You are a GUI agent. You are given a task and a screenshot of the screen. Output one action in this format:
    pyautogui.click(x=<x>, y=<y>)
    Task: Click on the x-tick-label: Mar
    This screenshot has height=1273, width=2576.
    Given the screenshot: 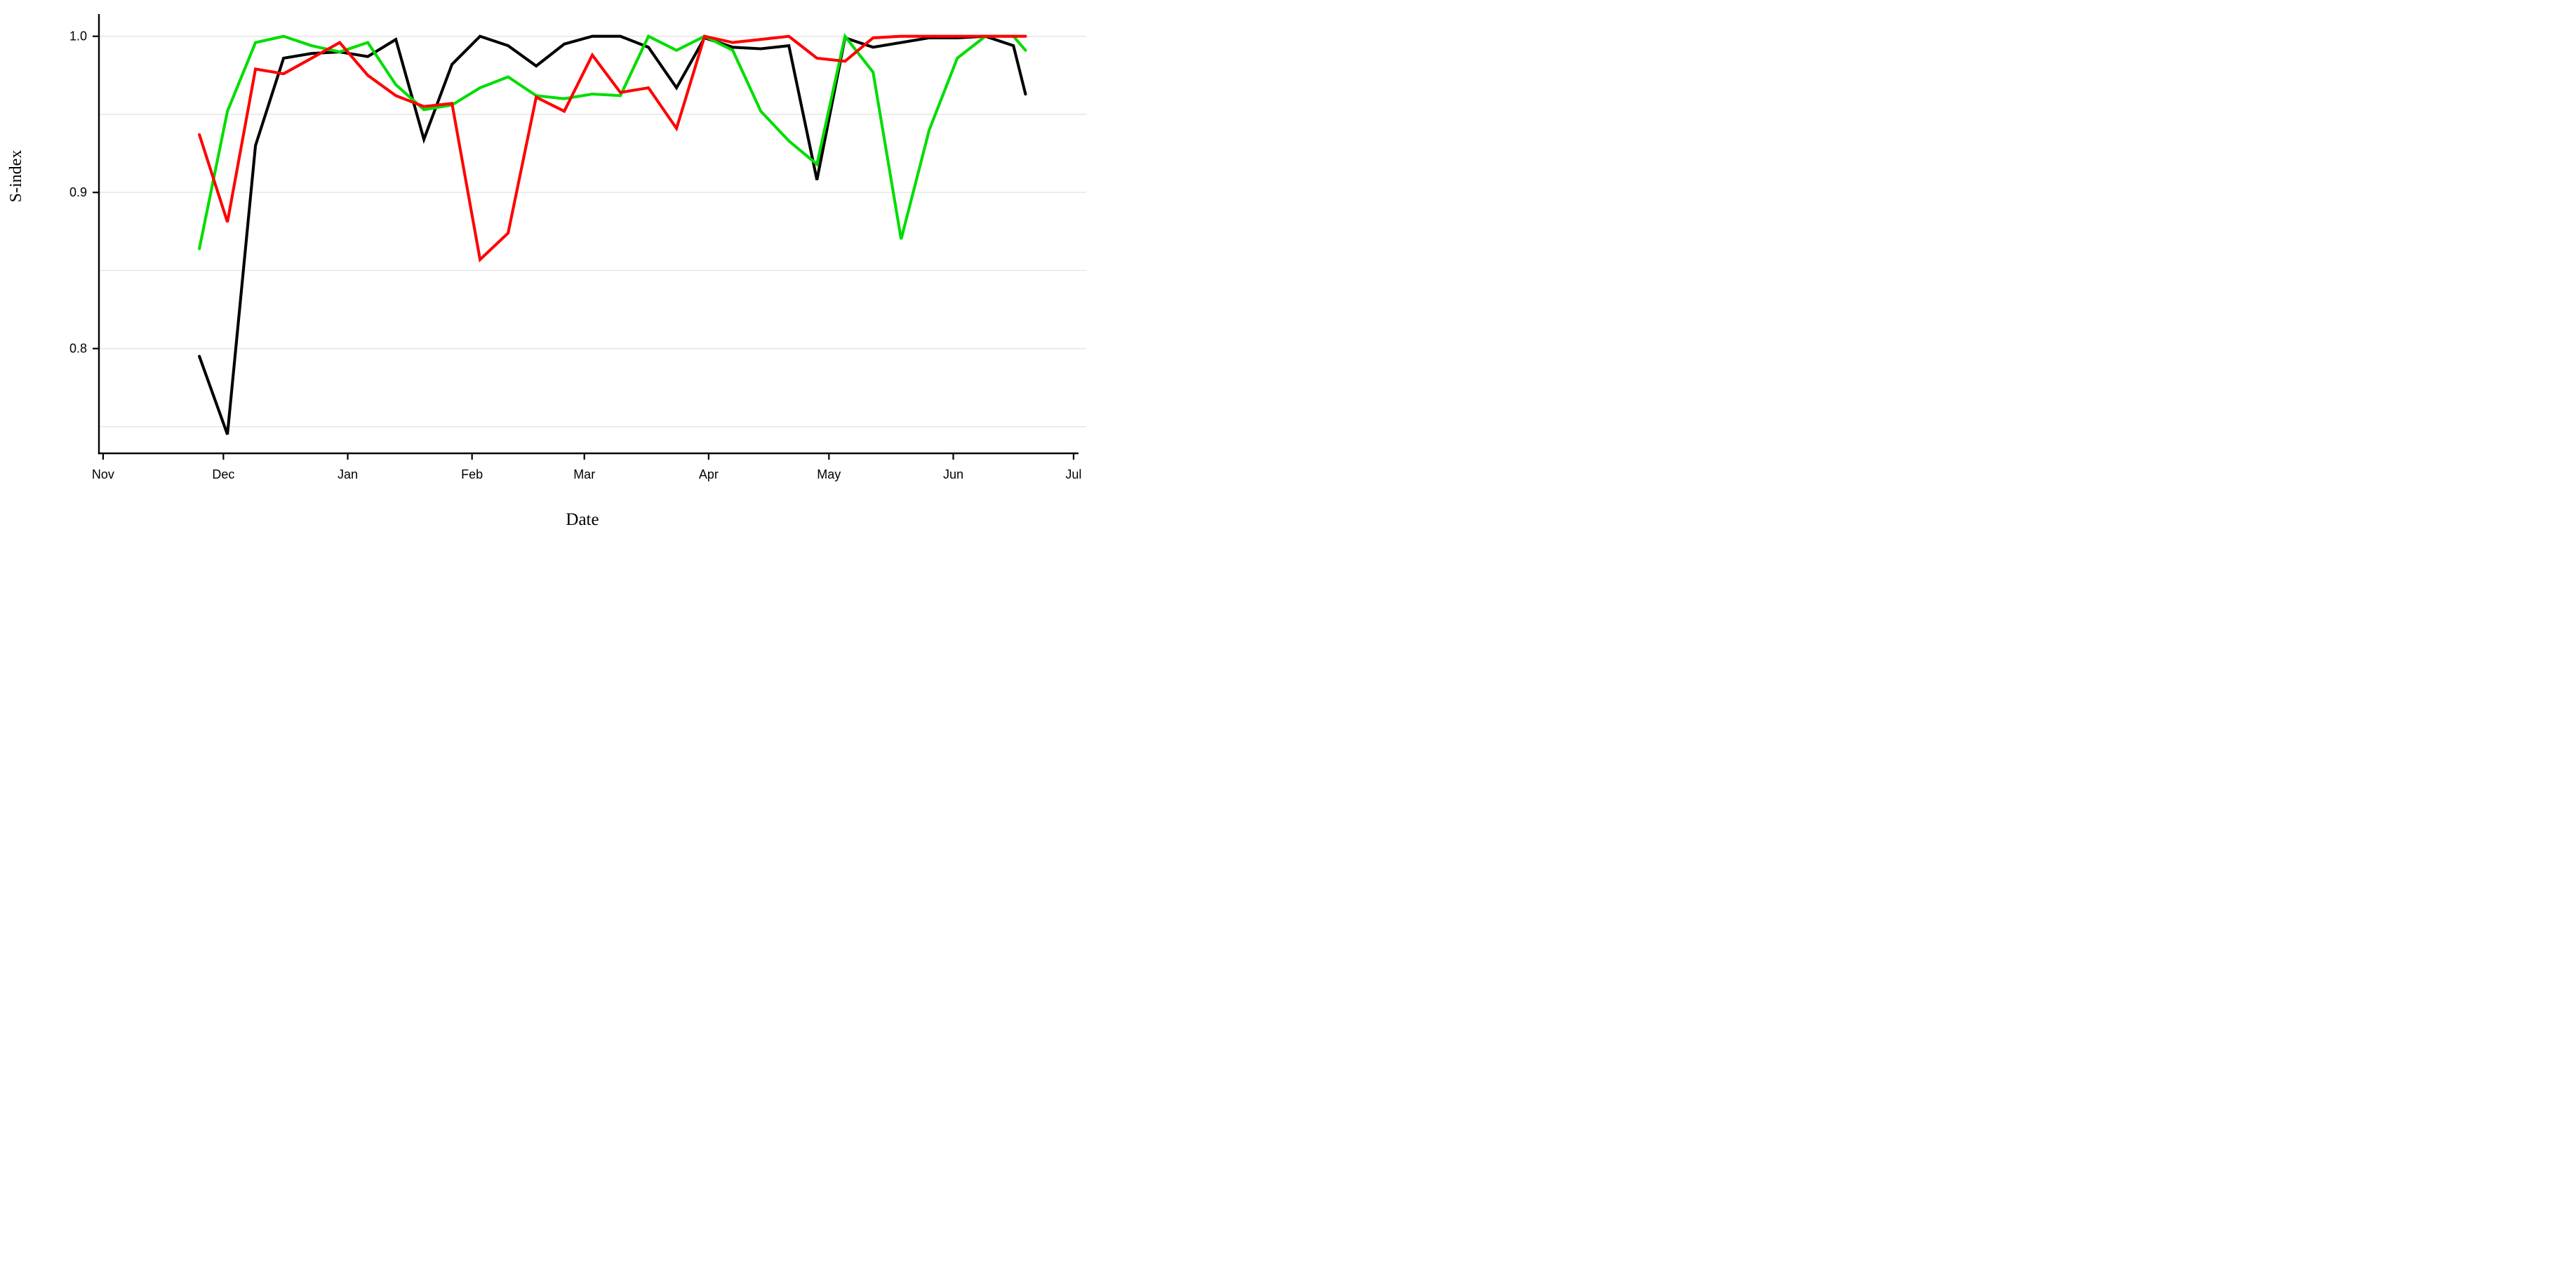 What is the action you would take?
    pyautogui.click(x=584, y=474)
    